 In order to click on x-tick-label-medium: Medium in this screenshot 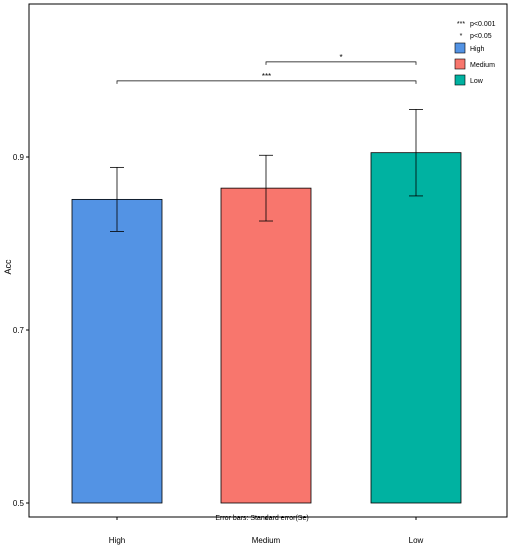, I will do `click(266, 540)`.